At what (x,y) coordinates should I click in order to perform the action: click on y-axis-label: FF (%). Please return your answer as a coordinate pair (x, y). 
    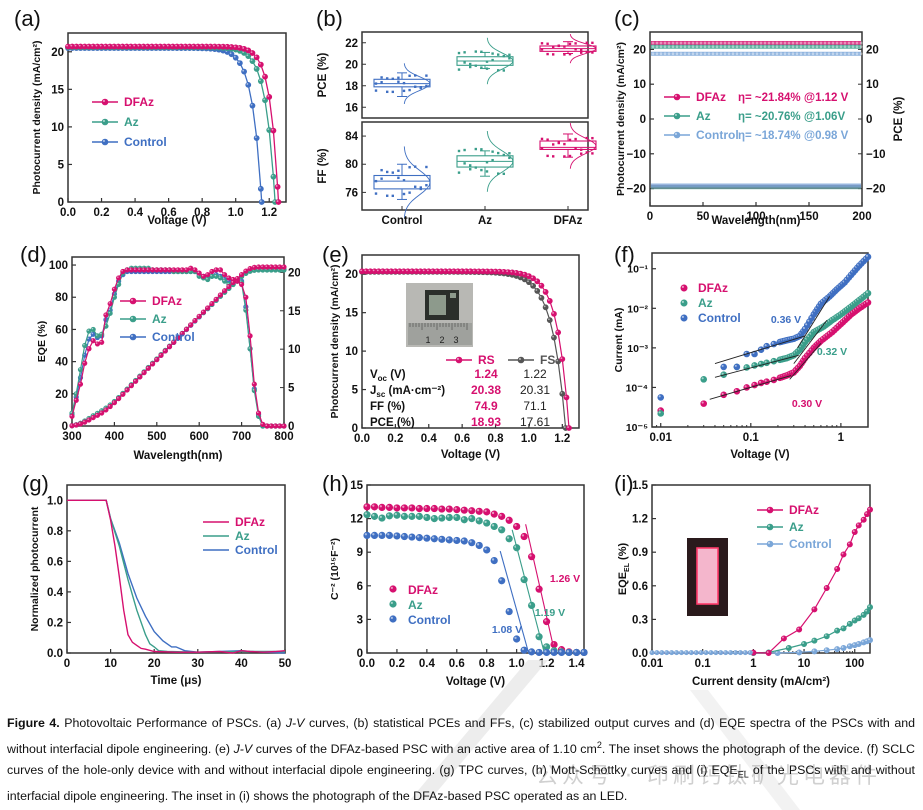
    Looking at the image, I should click on (323, 165).